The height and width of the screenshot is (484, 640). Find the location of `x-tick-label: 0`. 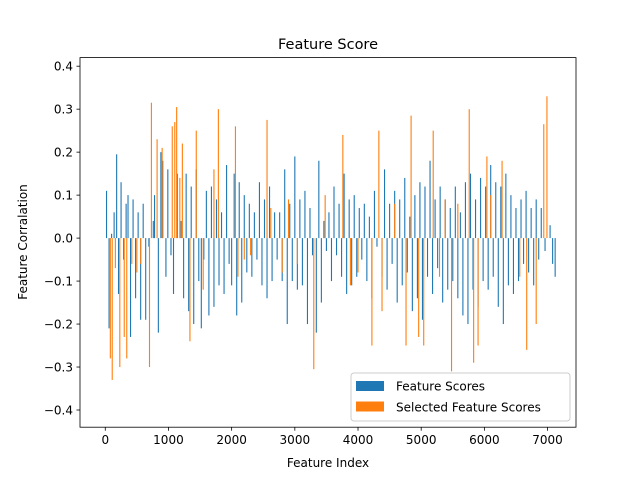

x-tick-label: 0 is located at coordinates (105, 440).